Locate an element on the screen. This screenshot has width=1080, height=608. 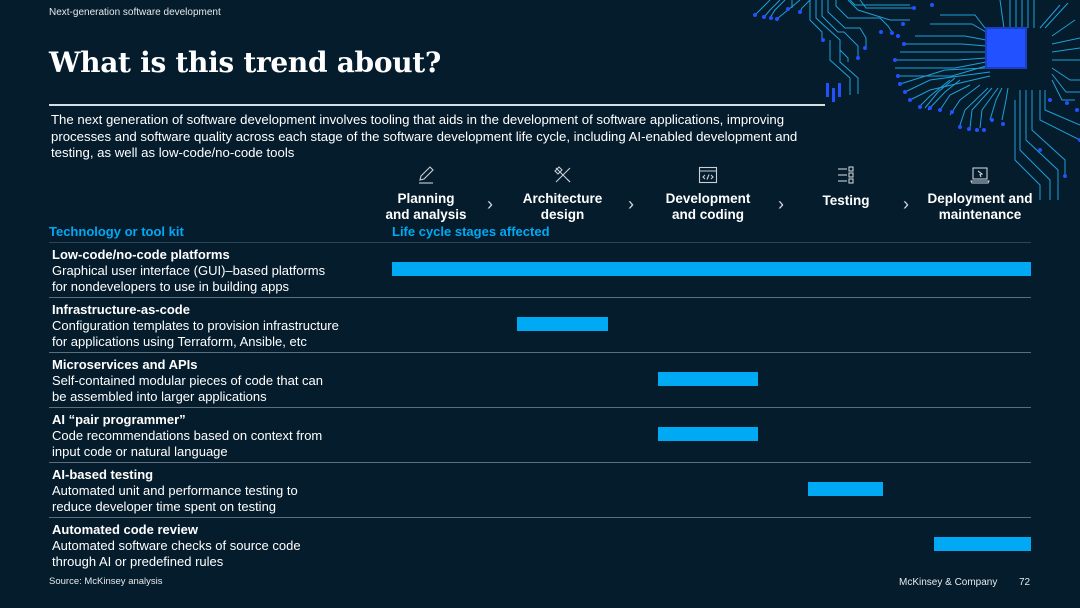
pencil-icon is located at coordinates (426, 175).